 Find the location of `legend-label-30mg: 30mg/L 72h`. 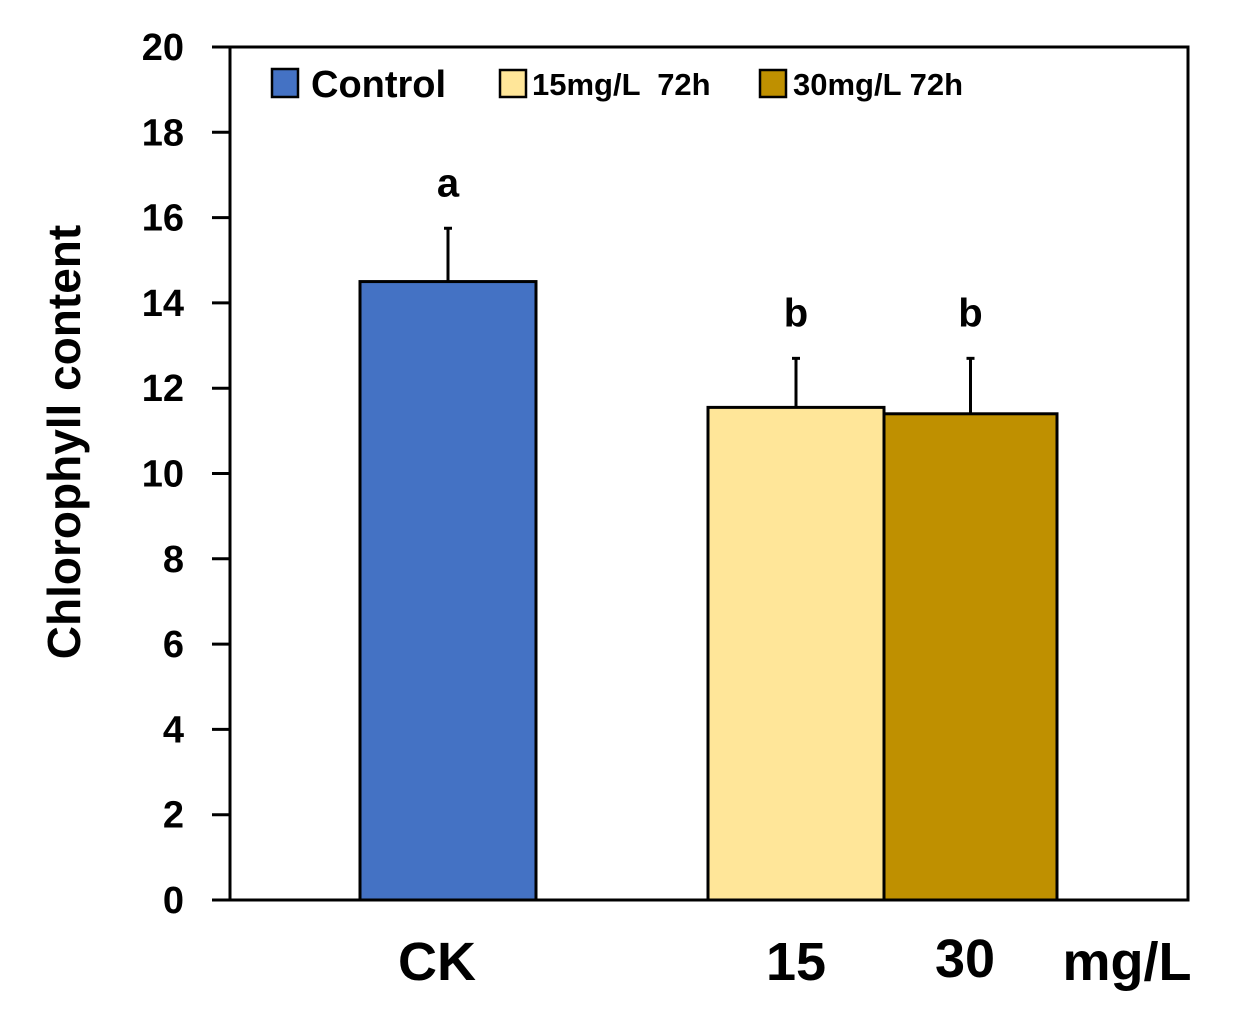

legend-label-30mg: 30mg/L 72h is located at coordinates (878, 84).